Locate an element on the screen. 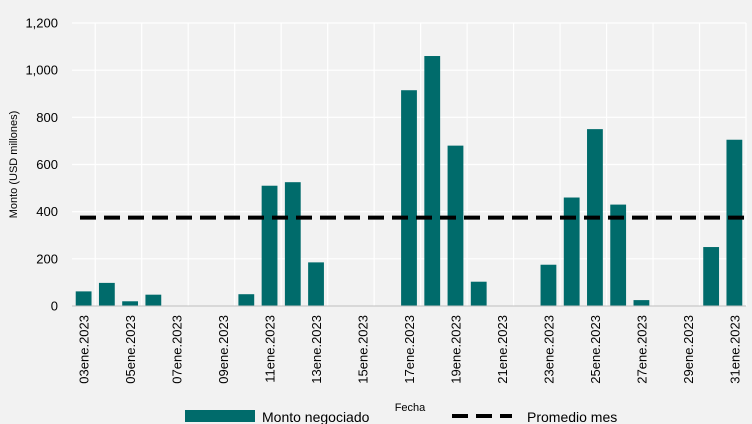 The image size is (752, 424). x-tick-label: 23ene.2023 is located at coordinates (548, 349).